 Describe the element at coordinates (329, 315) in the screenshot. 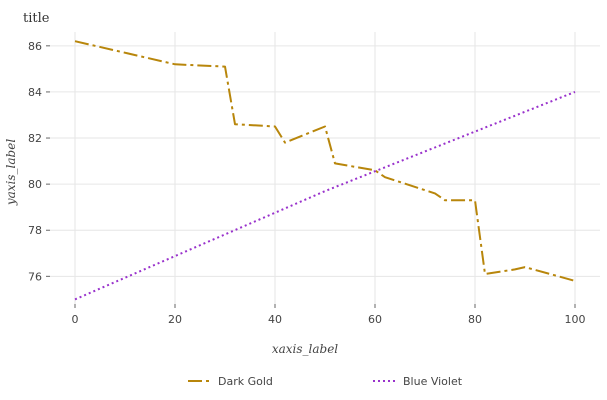

I see `x-axis-ticks: 0 20 40 60 80 100` at that location.